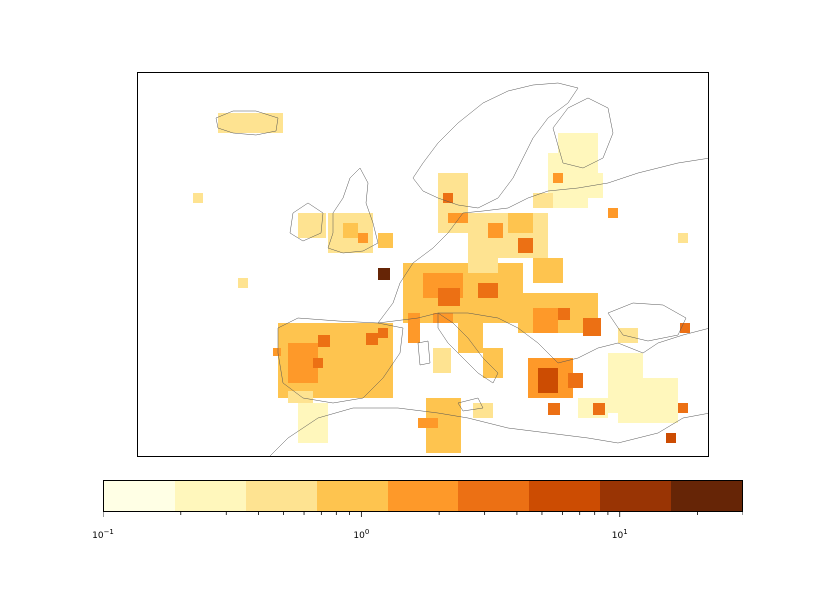  What do you see at coordinates (103, 534) in the screenshot?
I see `colorbar-tick-label: 10⁻¹` at bounding box center [103, 534].